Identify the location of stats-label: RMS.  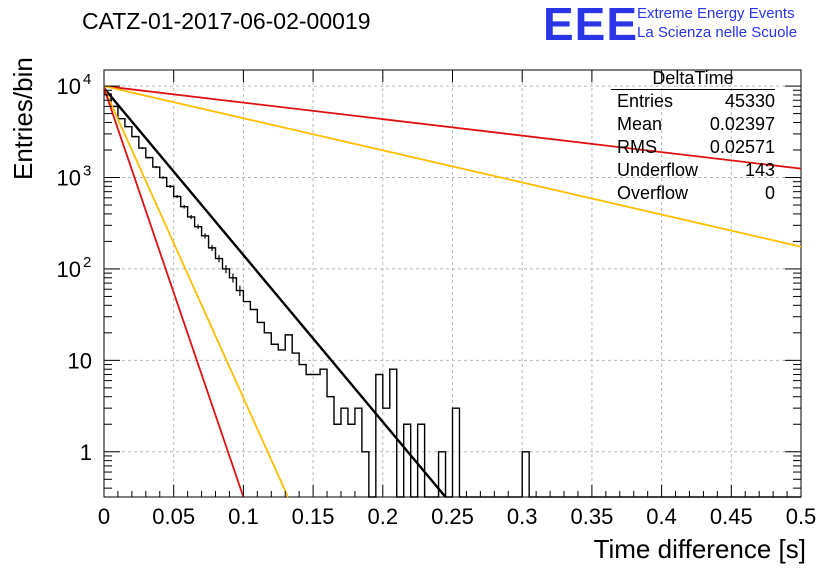
(637, 147).